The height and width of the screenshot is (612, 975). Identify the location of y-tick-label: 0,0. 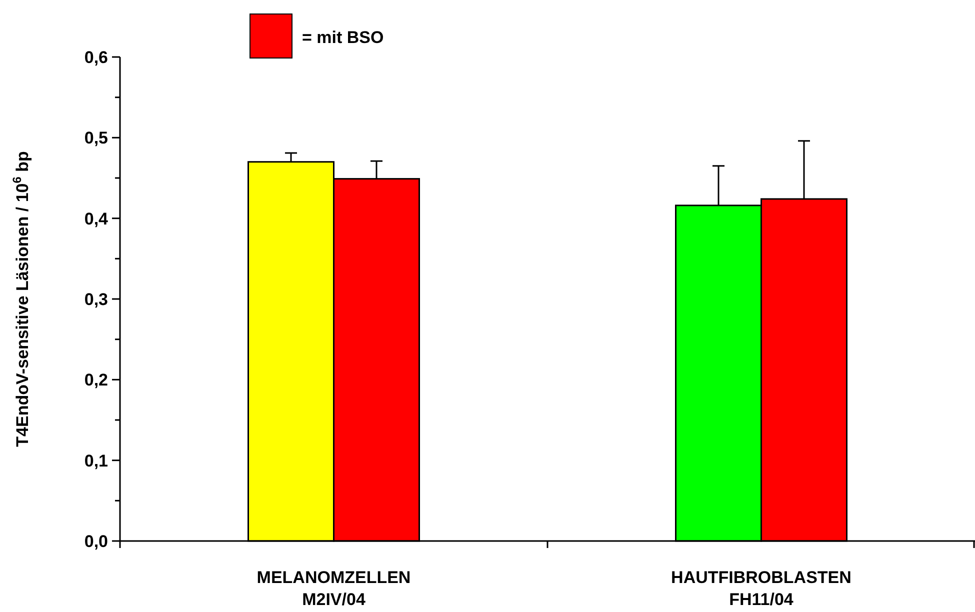
(96, 541).